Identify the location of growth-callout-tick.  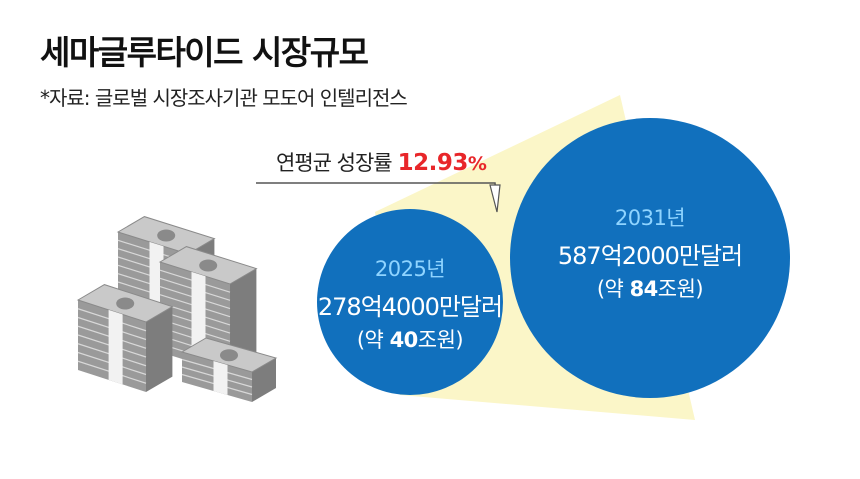
(495, 198).